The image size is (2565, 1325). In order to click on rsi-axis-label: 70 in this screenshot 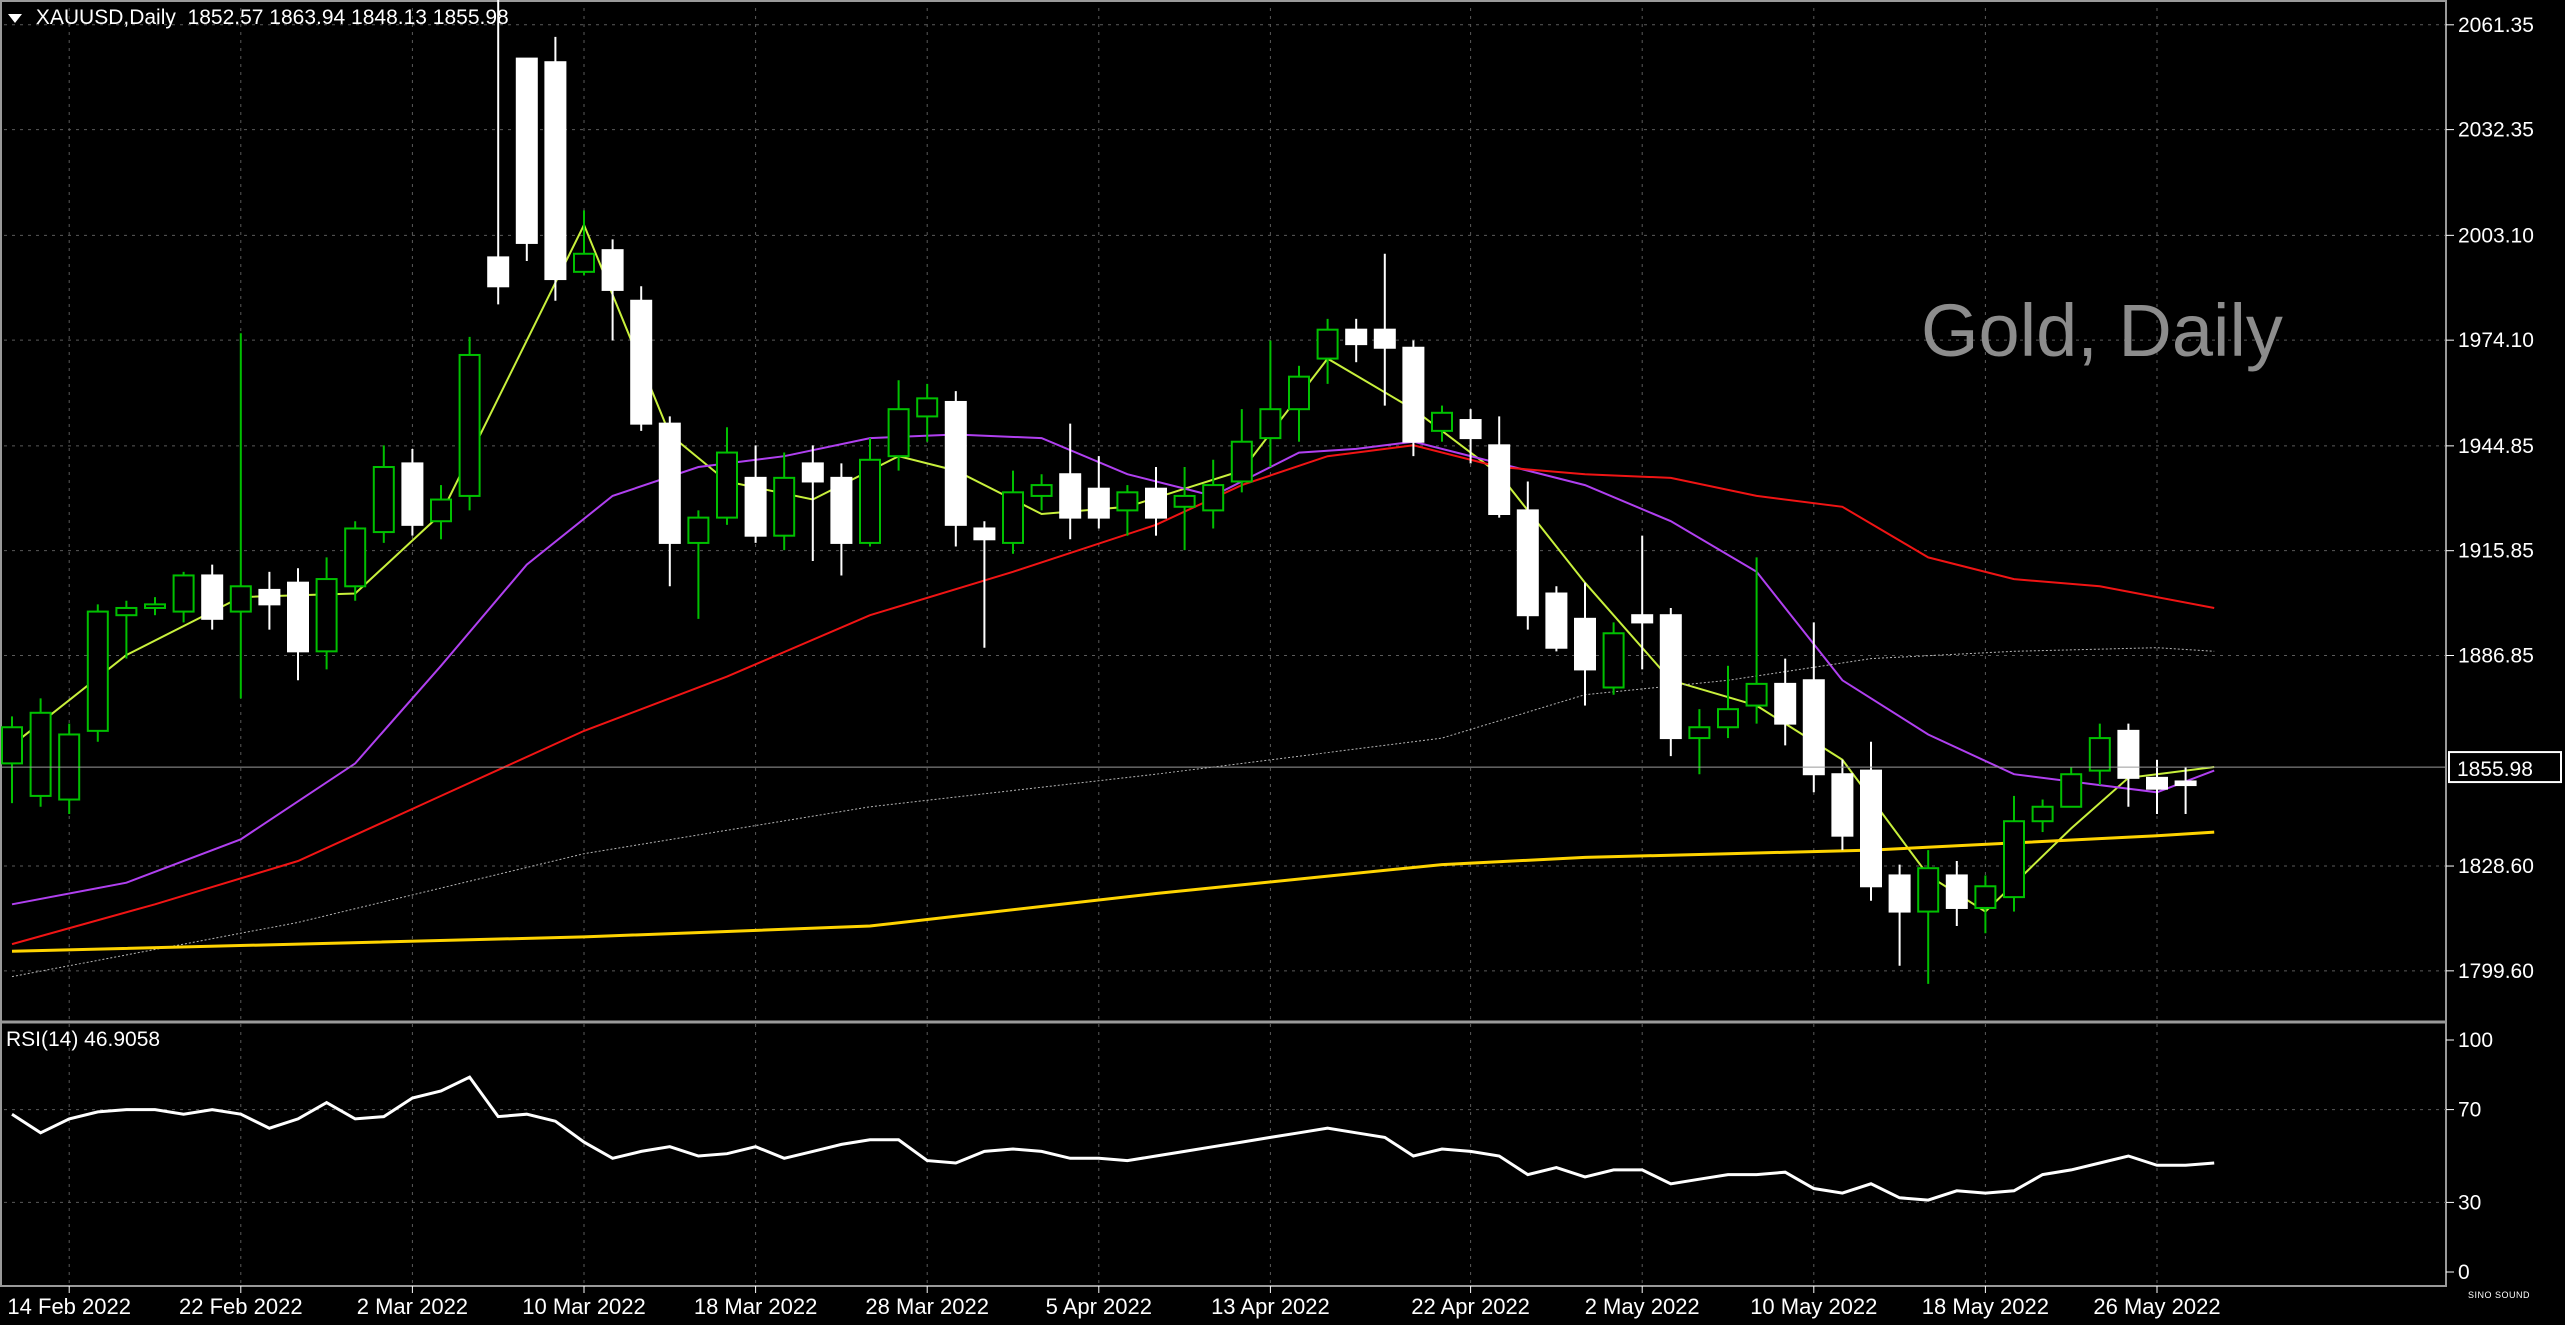, I will do `click(2469, 1110)`.